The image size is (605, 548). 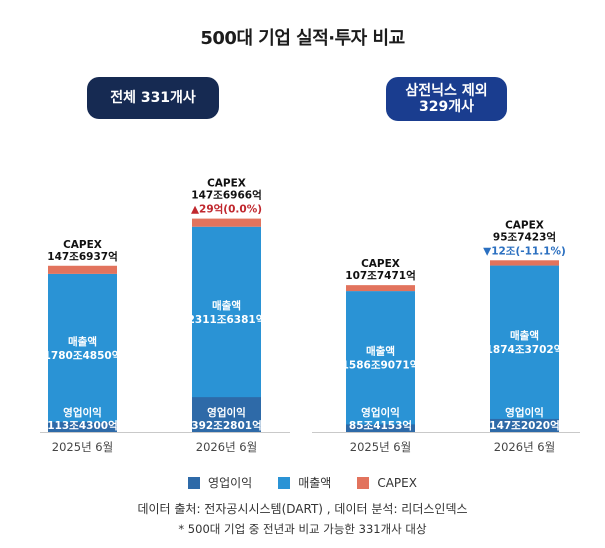 I want to click on legend-item-operating-profit: 영업이익, so click(x=220, y=482).